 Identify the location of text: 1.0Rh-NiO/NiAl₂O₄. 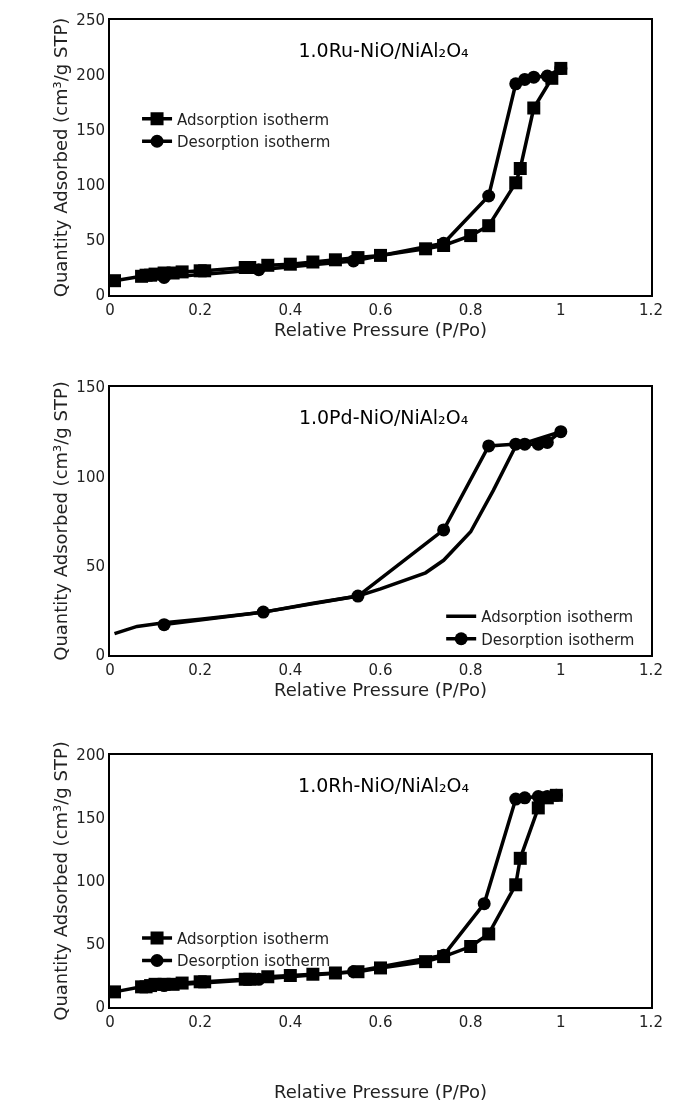
(384, 784).